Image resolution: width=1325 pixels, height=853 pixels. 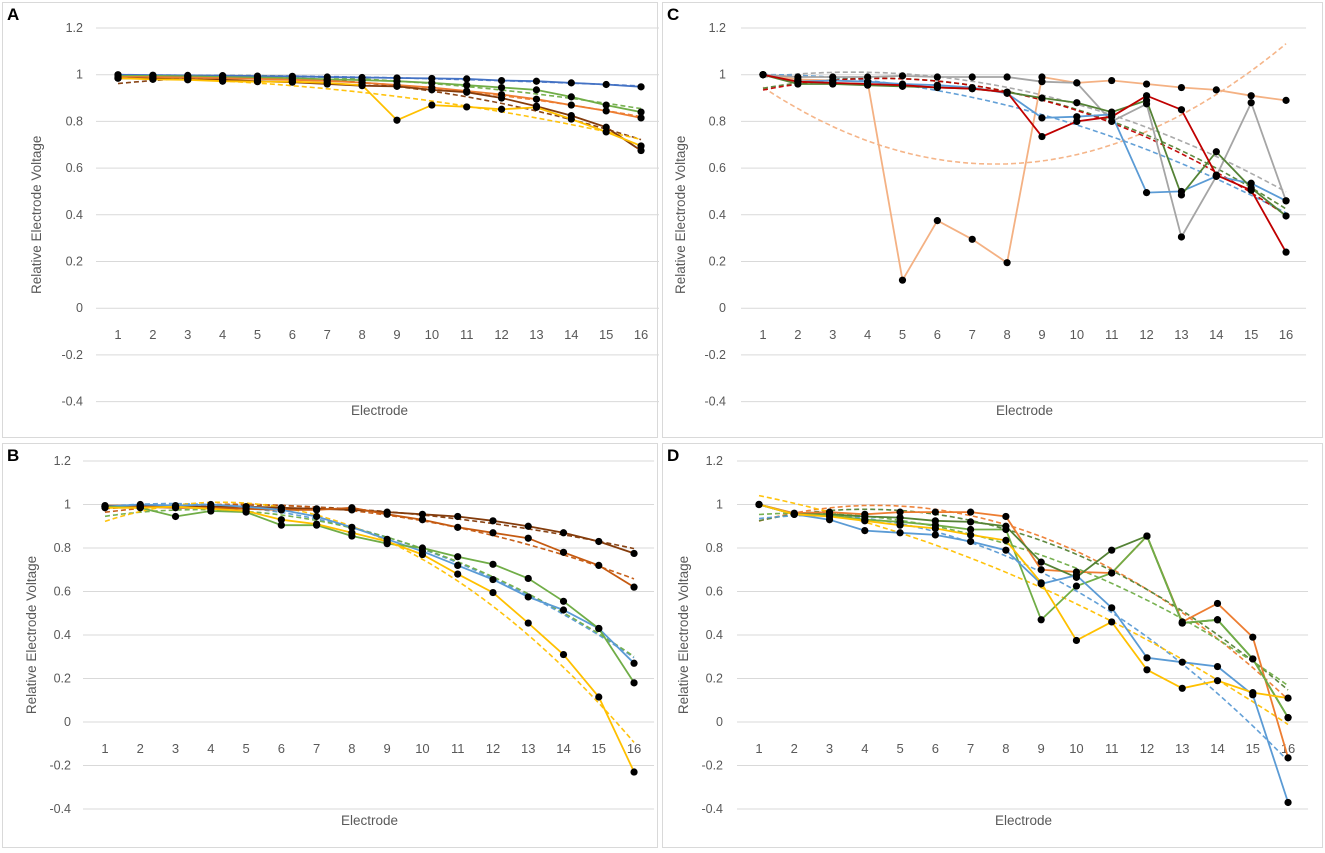 What do you see at coordinates (641, 334) in the screenshot?
I see `x-tick-label: 16` at bounding box center [641, 334].